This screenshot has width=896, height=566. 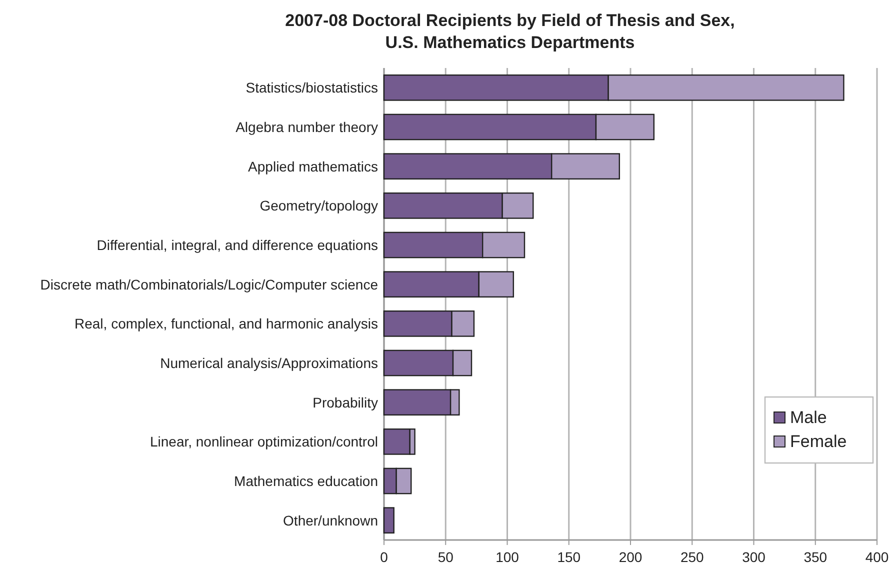 I want to click on x-tick-label: 100, so click(x=508, y=557).